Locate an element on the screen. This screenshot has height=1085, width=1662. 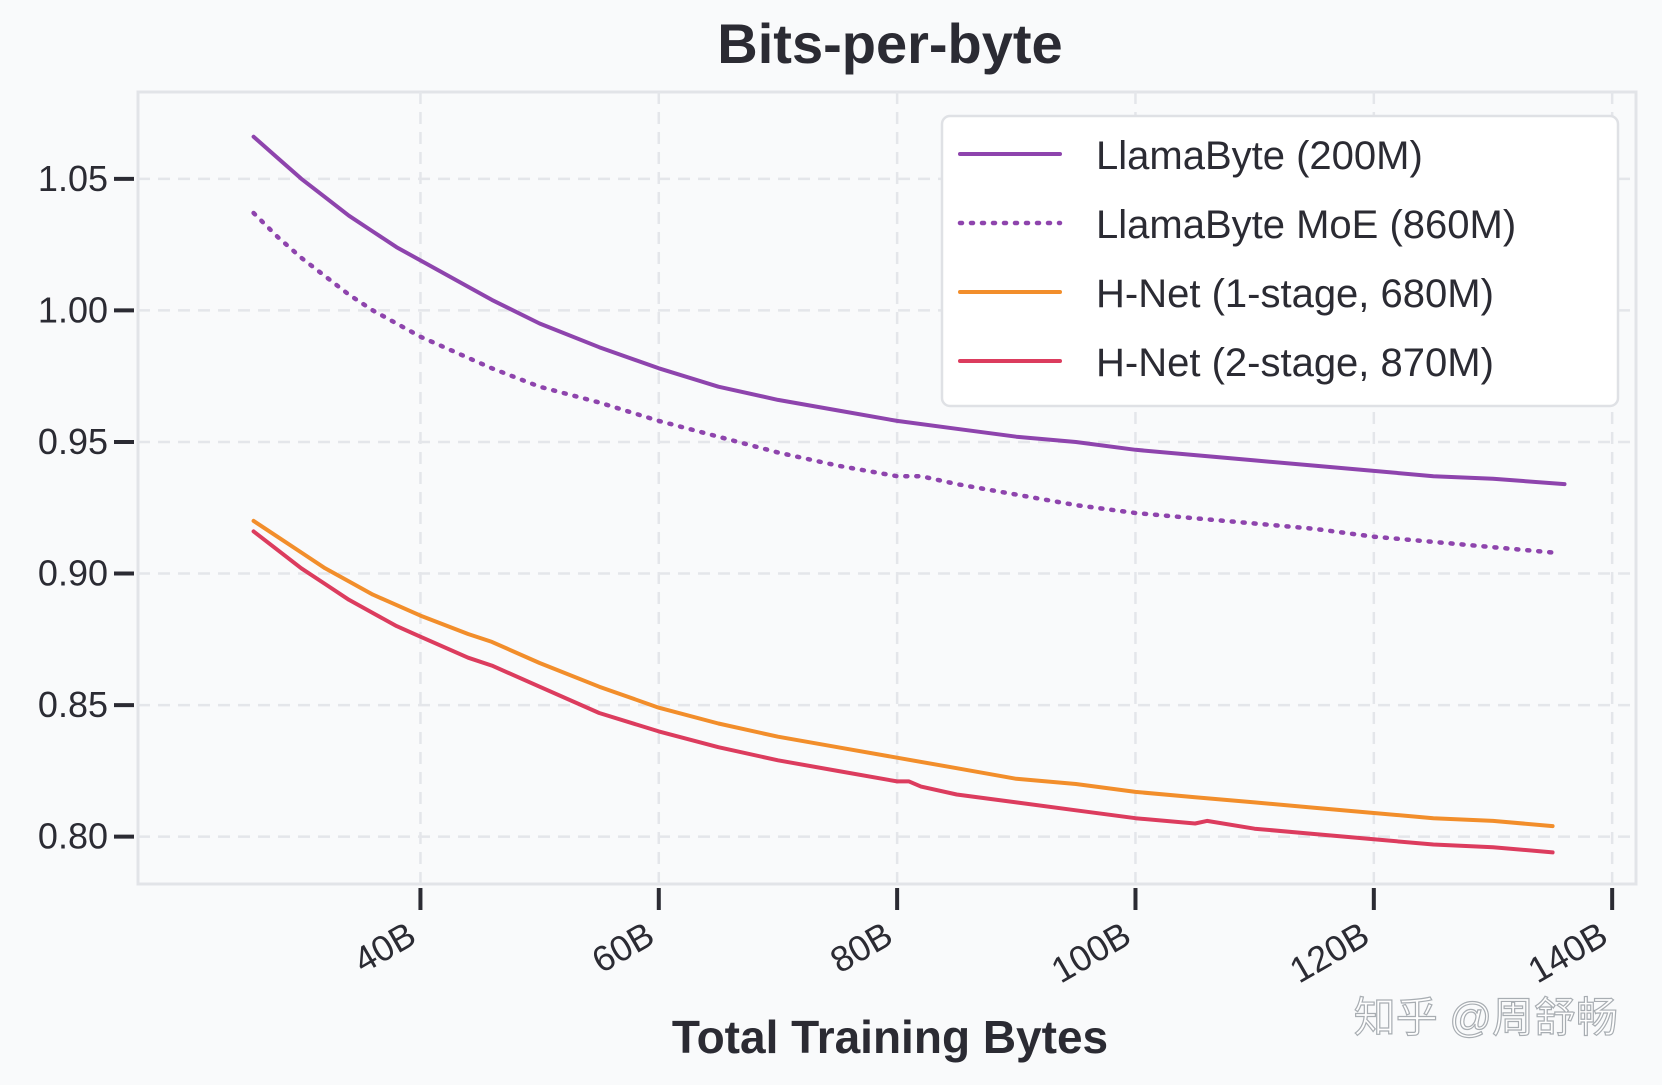
legend-label: LlamaByte (200M) is located at coordinates (1259, 156).